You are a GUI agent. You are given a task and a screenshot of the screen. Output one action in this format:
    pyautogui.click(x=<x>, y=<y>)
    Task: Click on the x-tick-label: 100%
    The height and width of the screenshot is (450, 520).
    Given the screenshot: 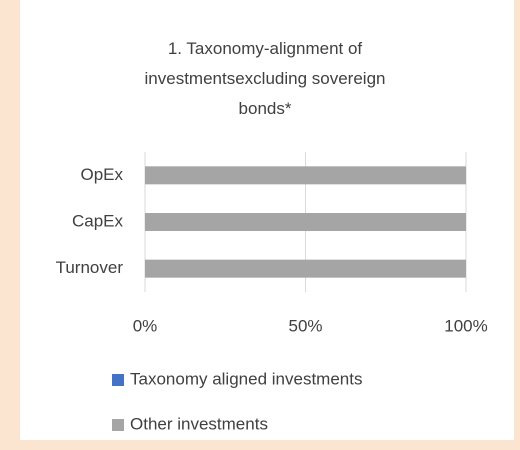 What is the action you would take?
    pyautogui.click(x=465, y=325)
    